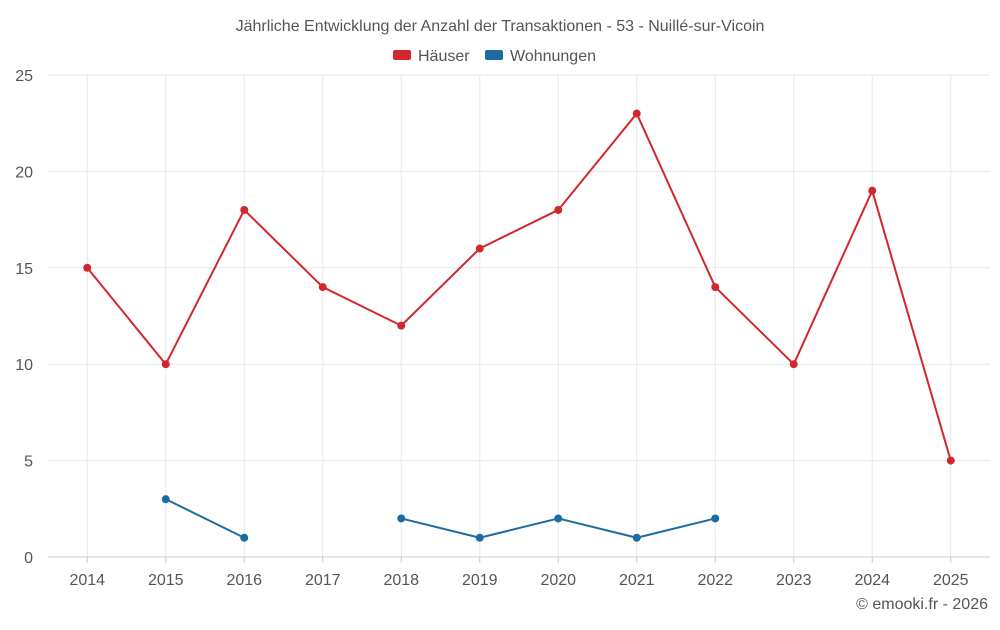 The width and height of the screenshot is (1000, 630). Describe the element at coordinates (558, 580) in the screenshot. I see `x-tick-label: 2020` at that location.